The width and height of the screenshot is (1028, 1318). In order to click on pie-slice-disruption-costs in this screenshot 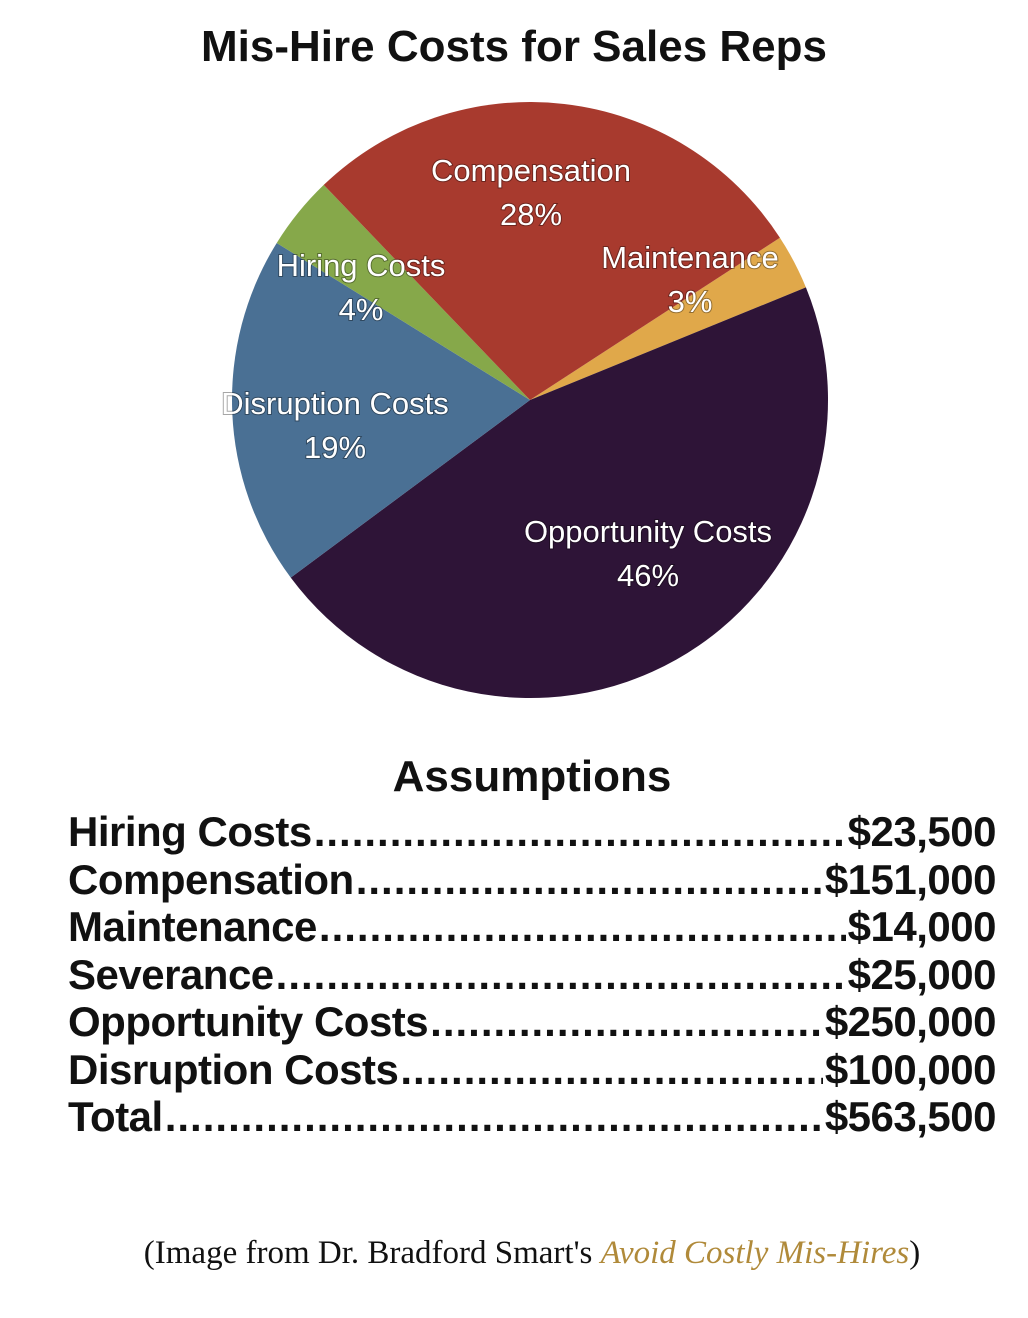, I will do `click(381, 410)`.